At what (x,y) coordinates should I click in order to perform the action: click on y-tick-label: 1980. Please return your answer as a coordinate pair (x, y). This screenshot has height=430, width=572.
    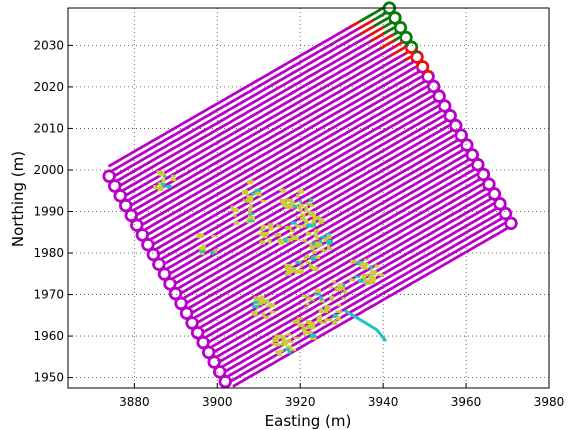
    Looking at the image, I should click on (48, 253).